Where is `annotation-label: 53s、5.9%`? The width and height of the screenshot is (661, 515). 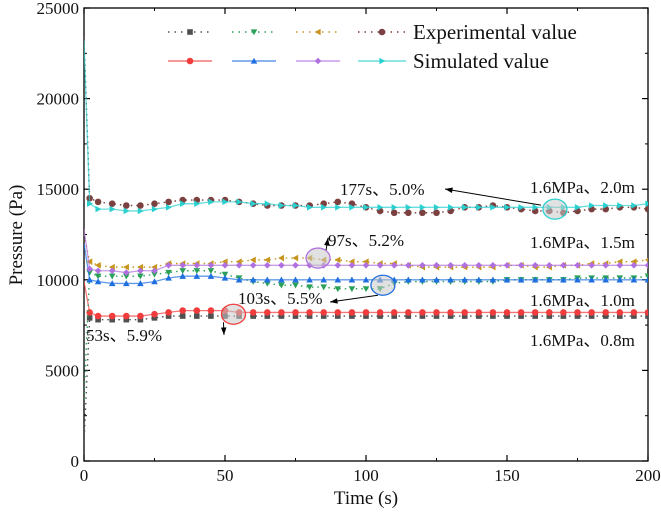
annotation-label: 53s、5.9% is located at coordinates (124, 335).